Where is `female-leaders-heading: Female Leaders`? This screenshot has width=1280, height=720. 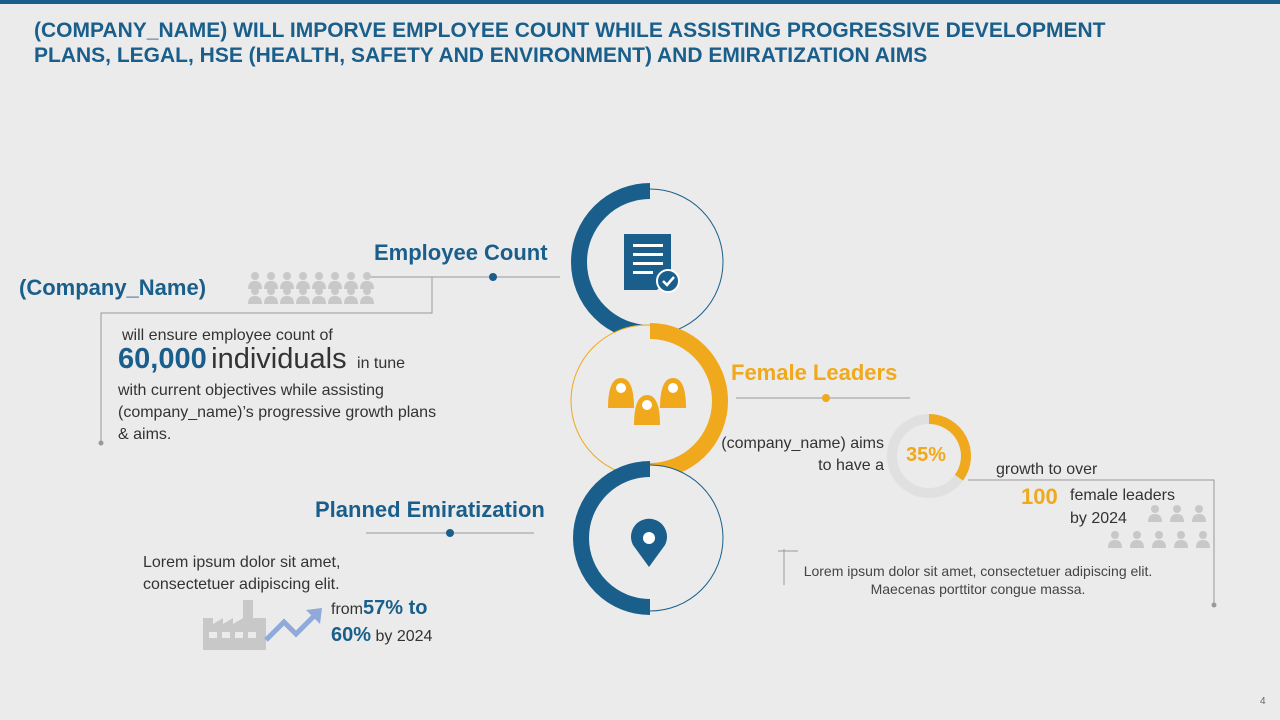 female-leaders-heading: Female Leaders is located at coordinates (814, 372).